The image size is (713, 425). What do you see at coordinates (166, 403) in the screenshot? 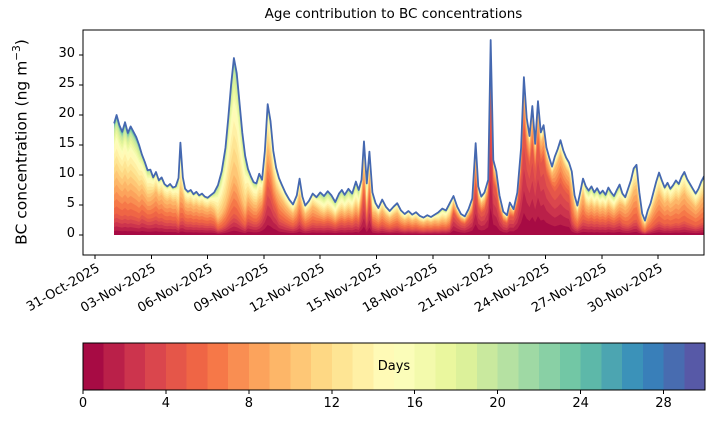
I see `colorbar-tick-label: 4` at bounding box center [166, 403].